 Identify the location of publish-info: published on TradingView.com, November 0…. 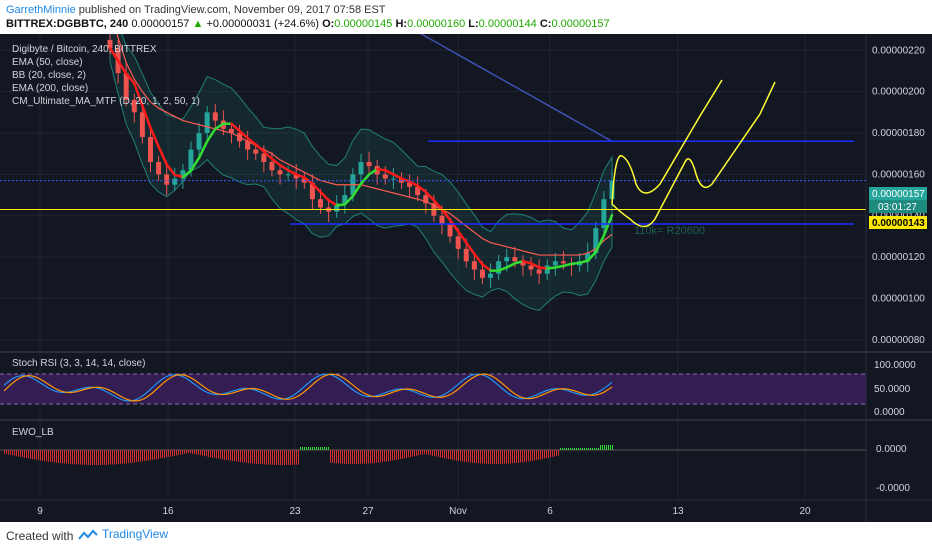
(232, 10).